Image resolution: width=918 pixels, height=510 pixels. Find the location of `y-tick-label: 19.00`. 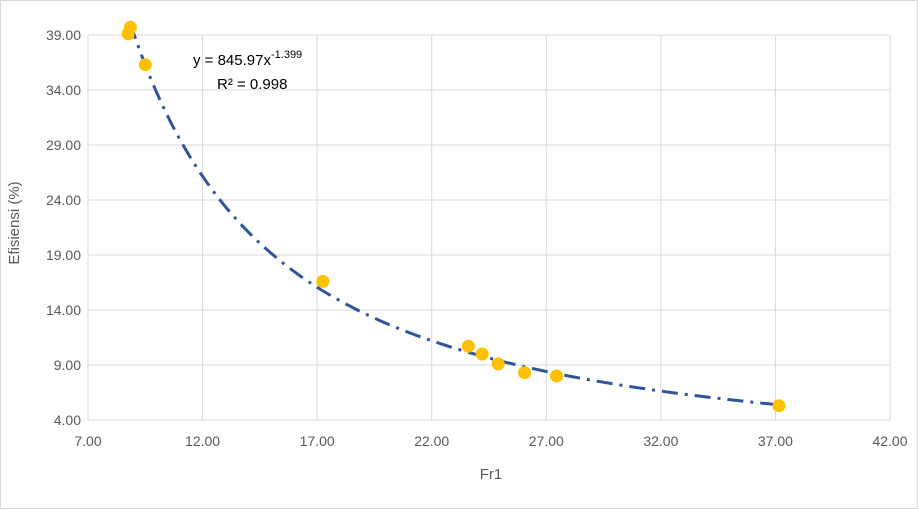

y-tick-label: 19.00 is located at coordinates (63, 255).